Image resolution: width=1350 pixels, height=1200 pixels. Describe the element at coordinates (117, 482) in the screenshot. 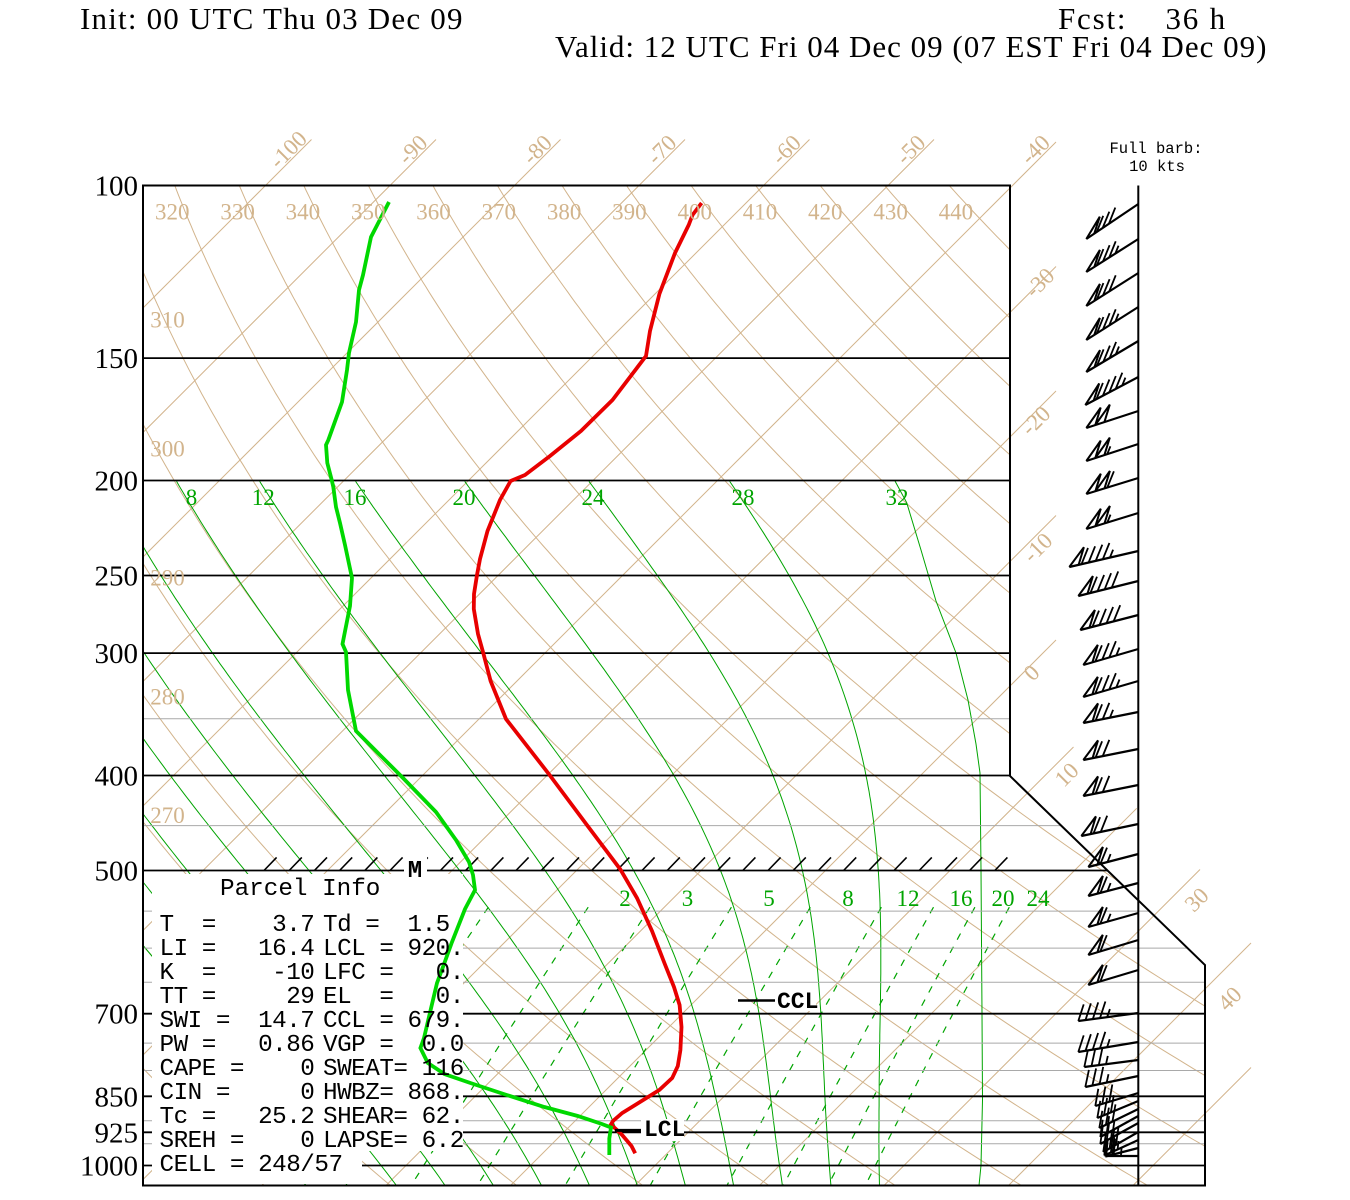

I see `svg-text: 200` at that location.